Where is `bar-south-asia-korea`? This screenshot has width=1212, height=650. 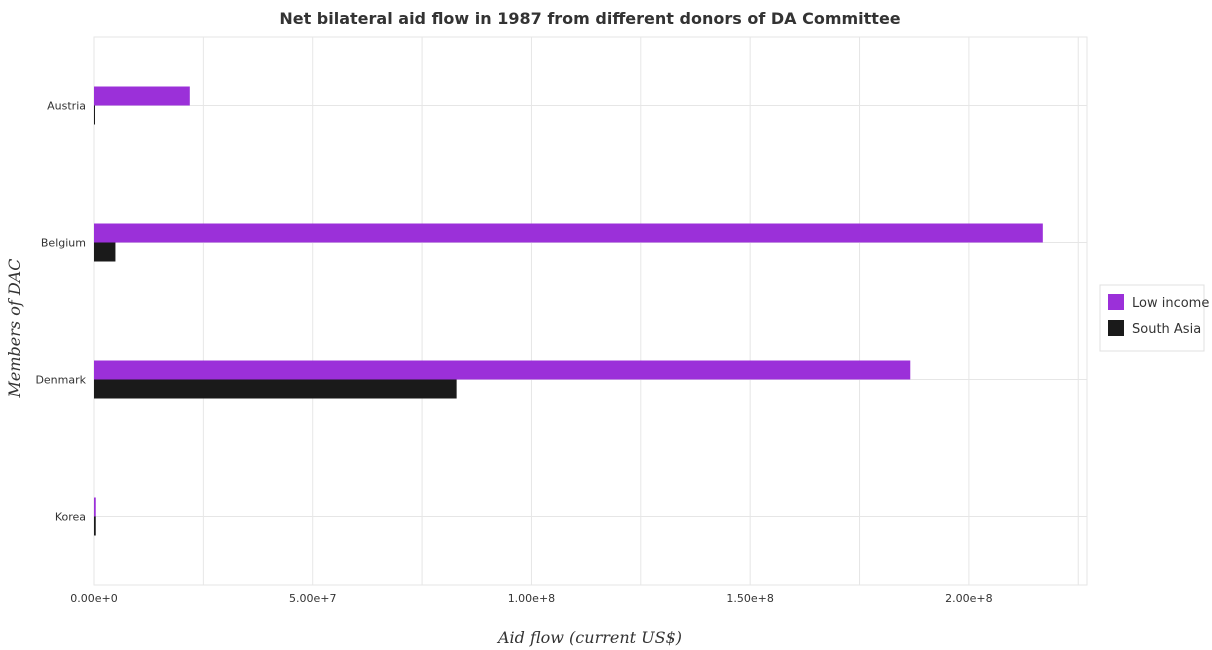 bar-south-asia-korea is located at coordinates (95, 526).